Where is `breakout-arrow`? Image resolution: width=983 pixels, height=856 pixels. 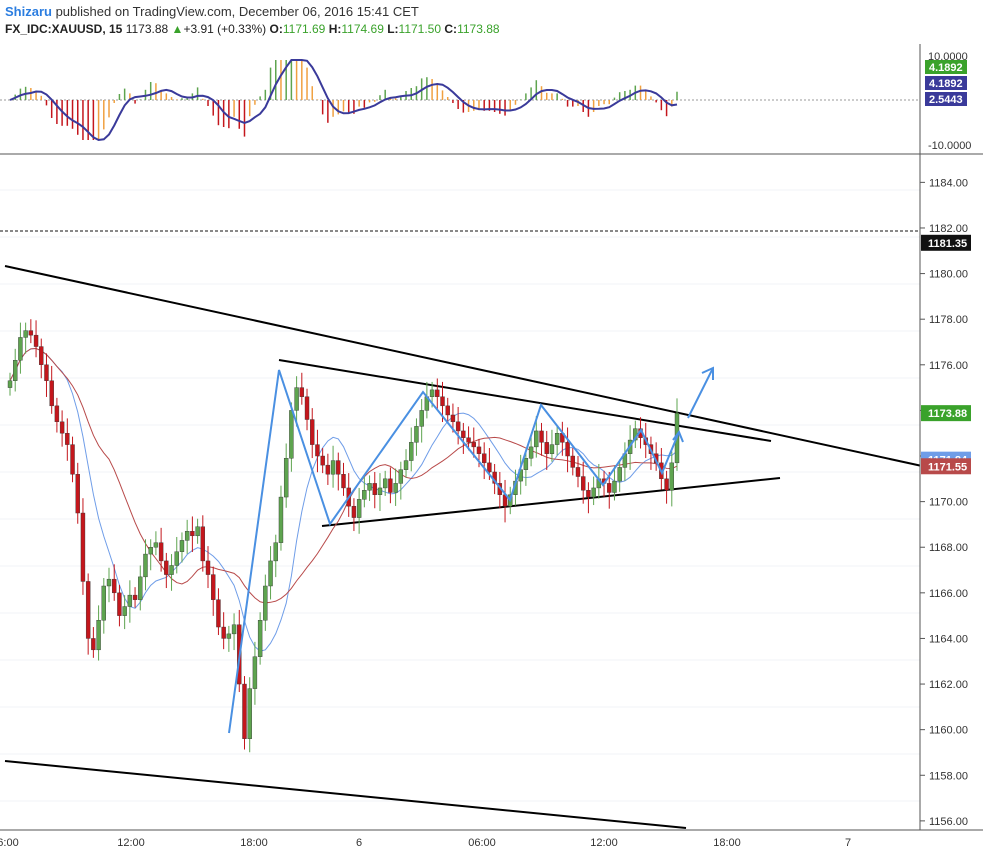
breakout-arrow is located at coordinates (700, 393).